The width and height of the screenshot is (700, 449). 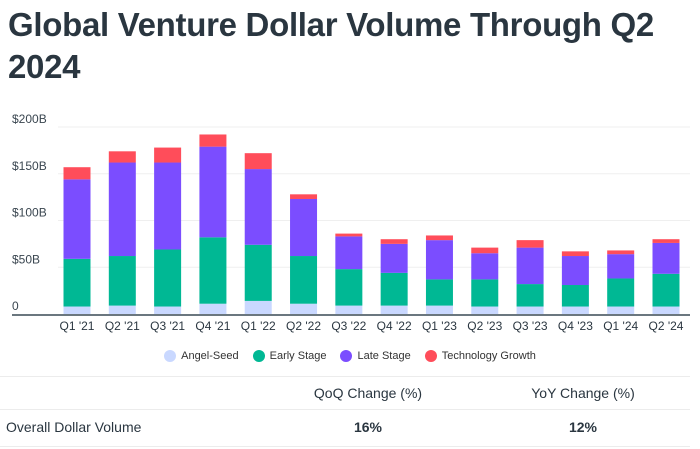 I want to click on x-tick-label: Q3 '21, so click(x=167, y=326).